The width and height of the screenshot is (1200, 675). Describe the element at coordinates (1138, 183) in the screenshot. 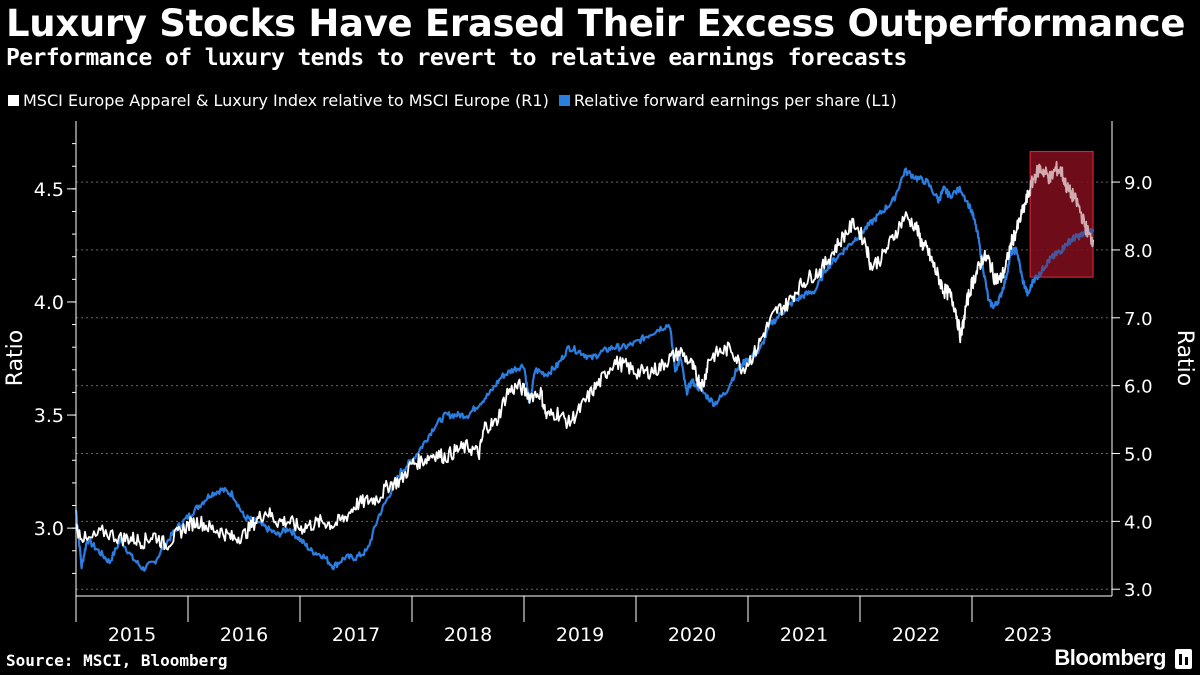

I see `right-axis-tick-label: 9.0` at that location.